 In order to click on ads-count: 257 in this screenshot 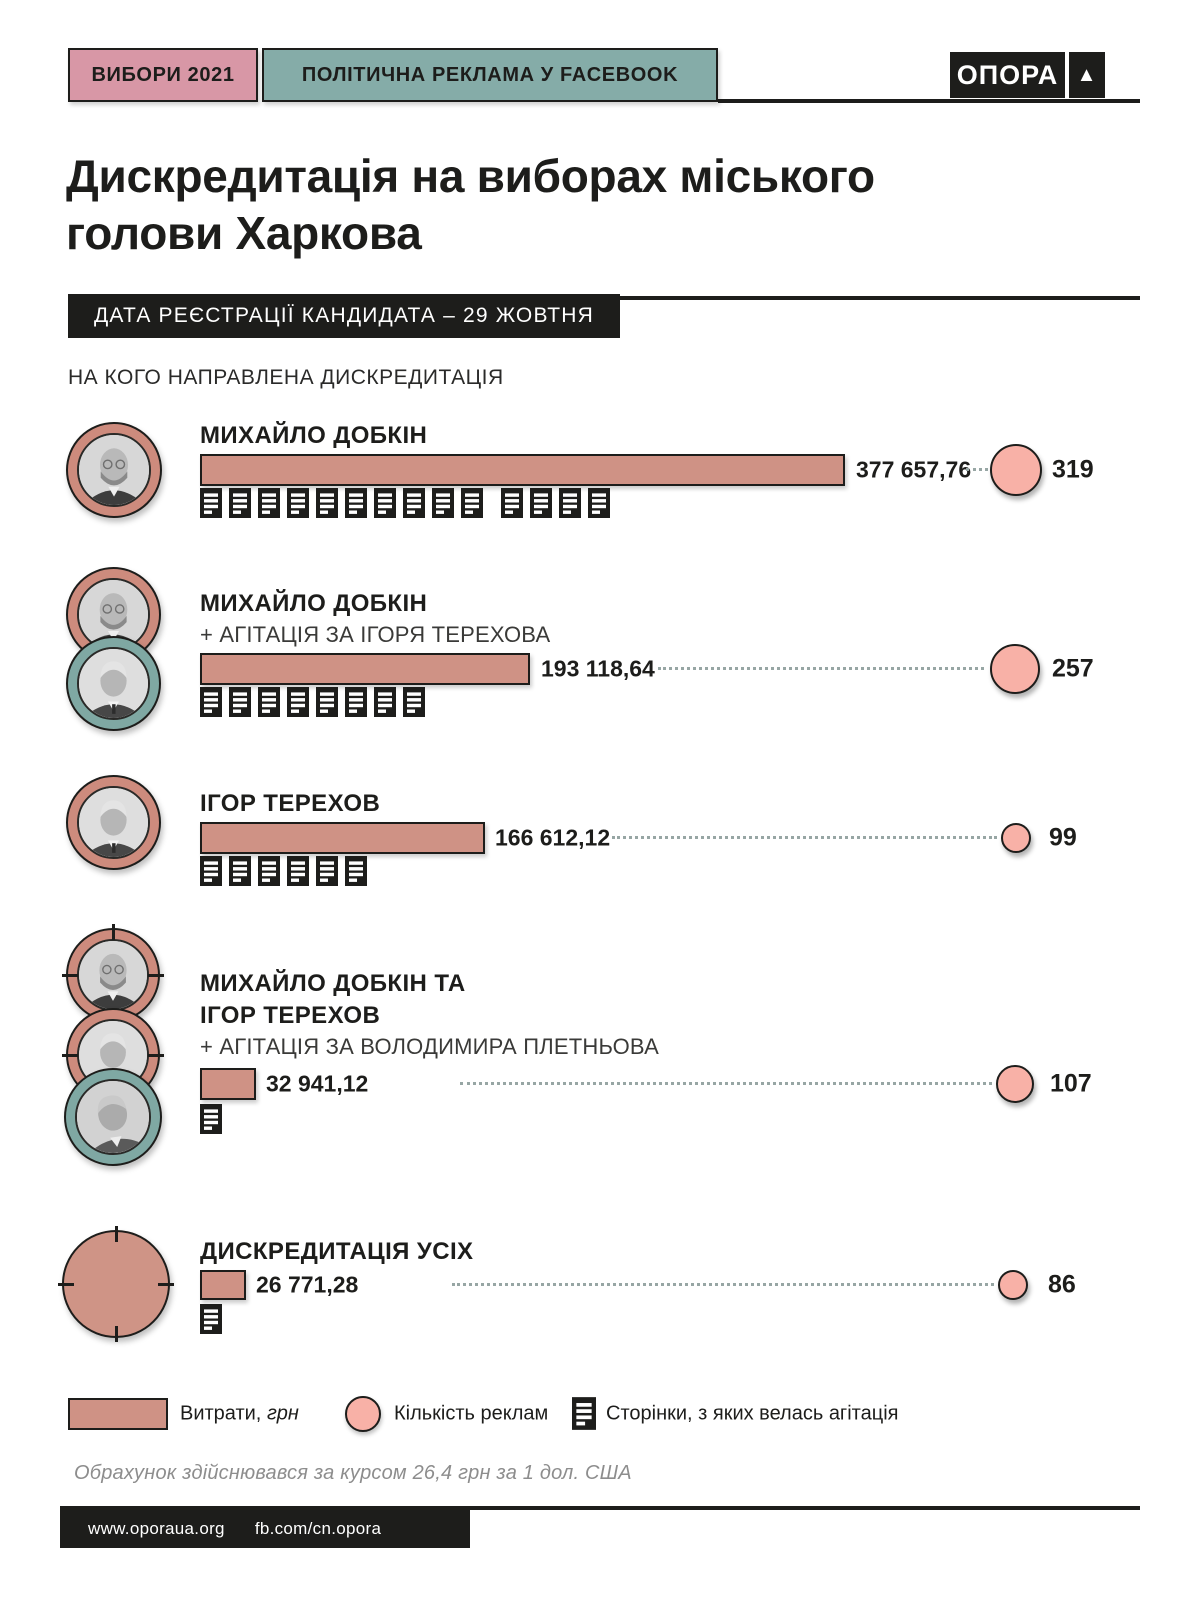, I will do `click(1073, 668)`.